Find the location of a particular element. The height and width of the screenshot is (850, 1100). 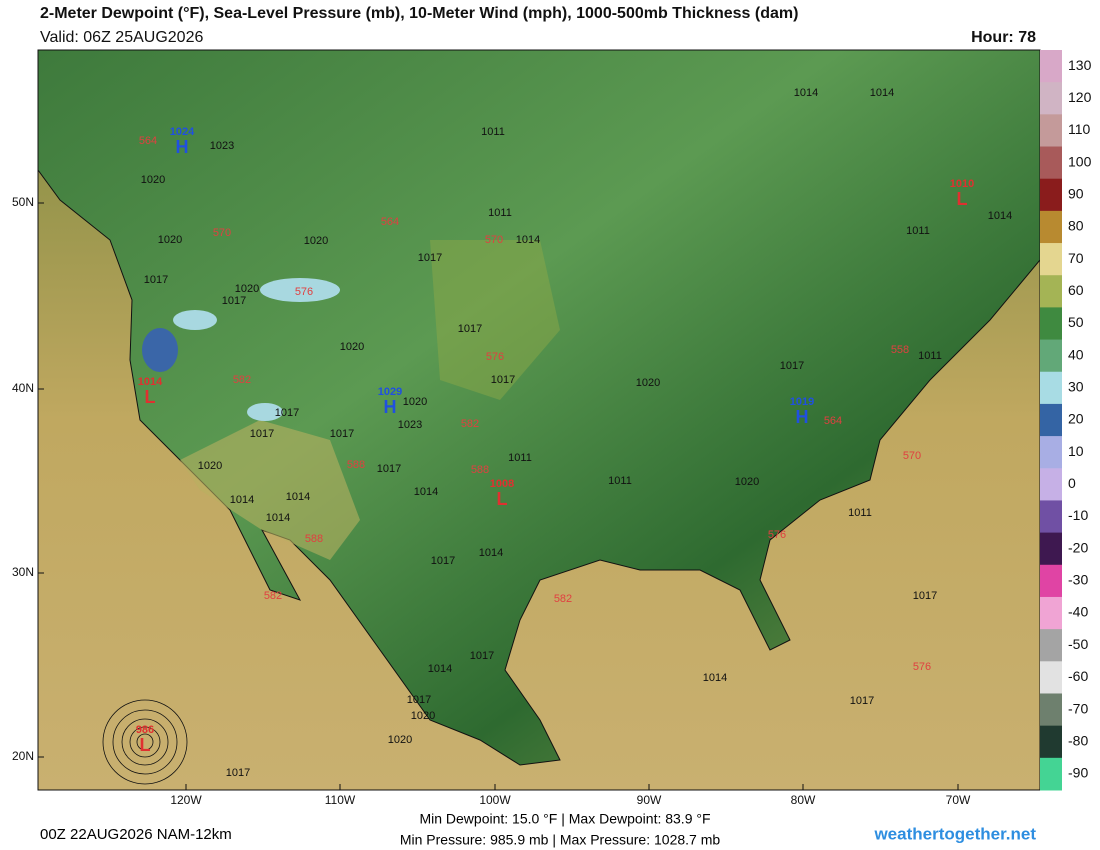

site-link: weathertogether.net is located at coordinates (954, 833).